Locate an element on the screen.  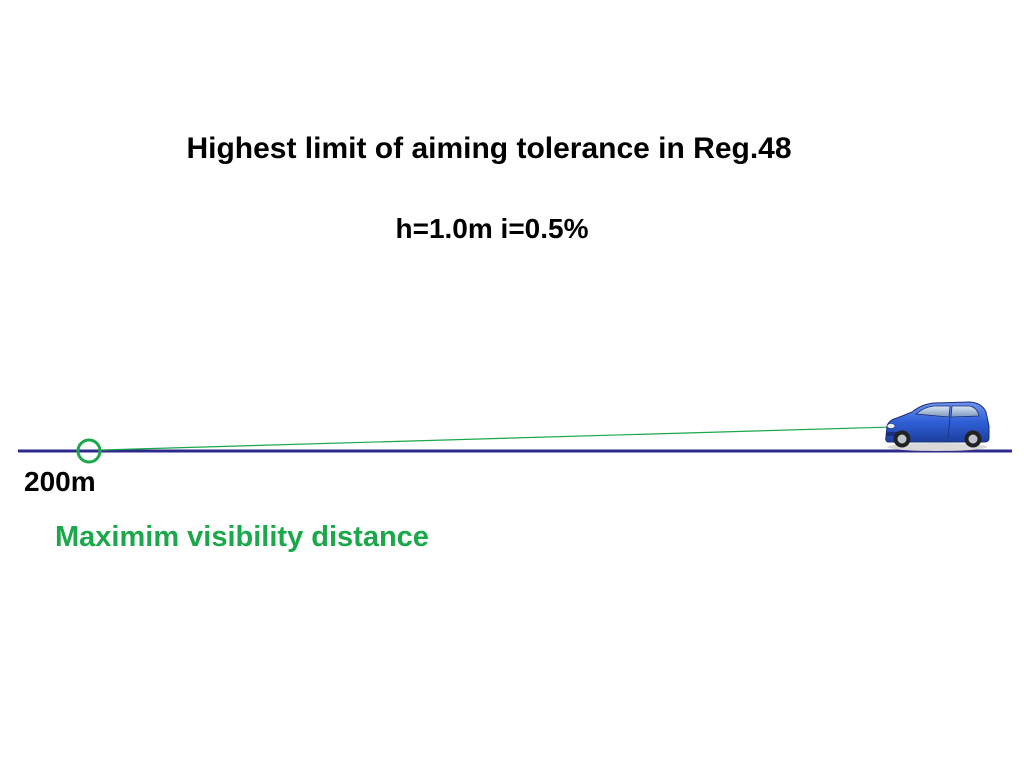
circle-marker-icon is located at coordinates (89, 451).